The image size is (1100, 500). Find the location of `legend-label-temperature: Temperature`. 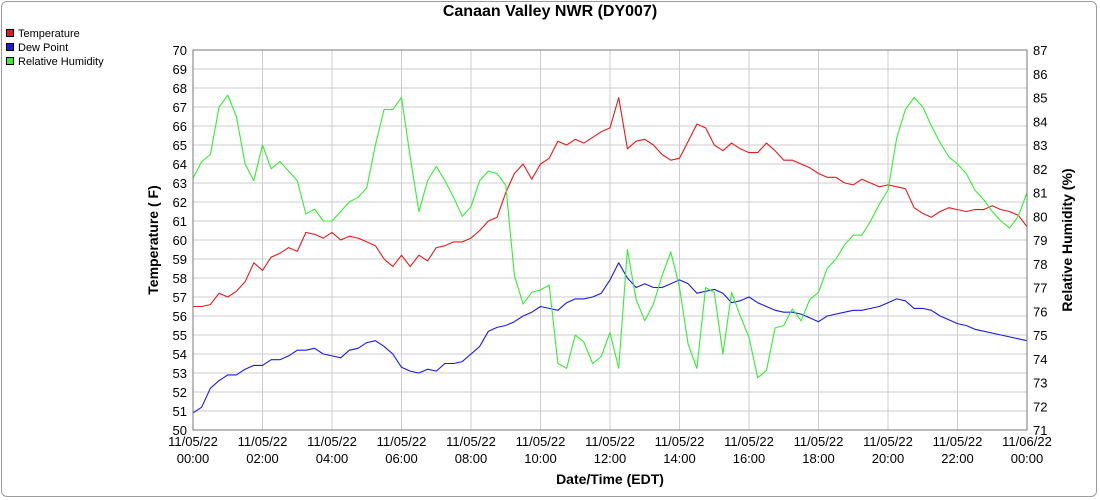

legend-label-temperature: Temperature is located at coordinates (49, 34).